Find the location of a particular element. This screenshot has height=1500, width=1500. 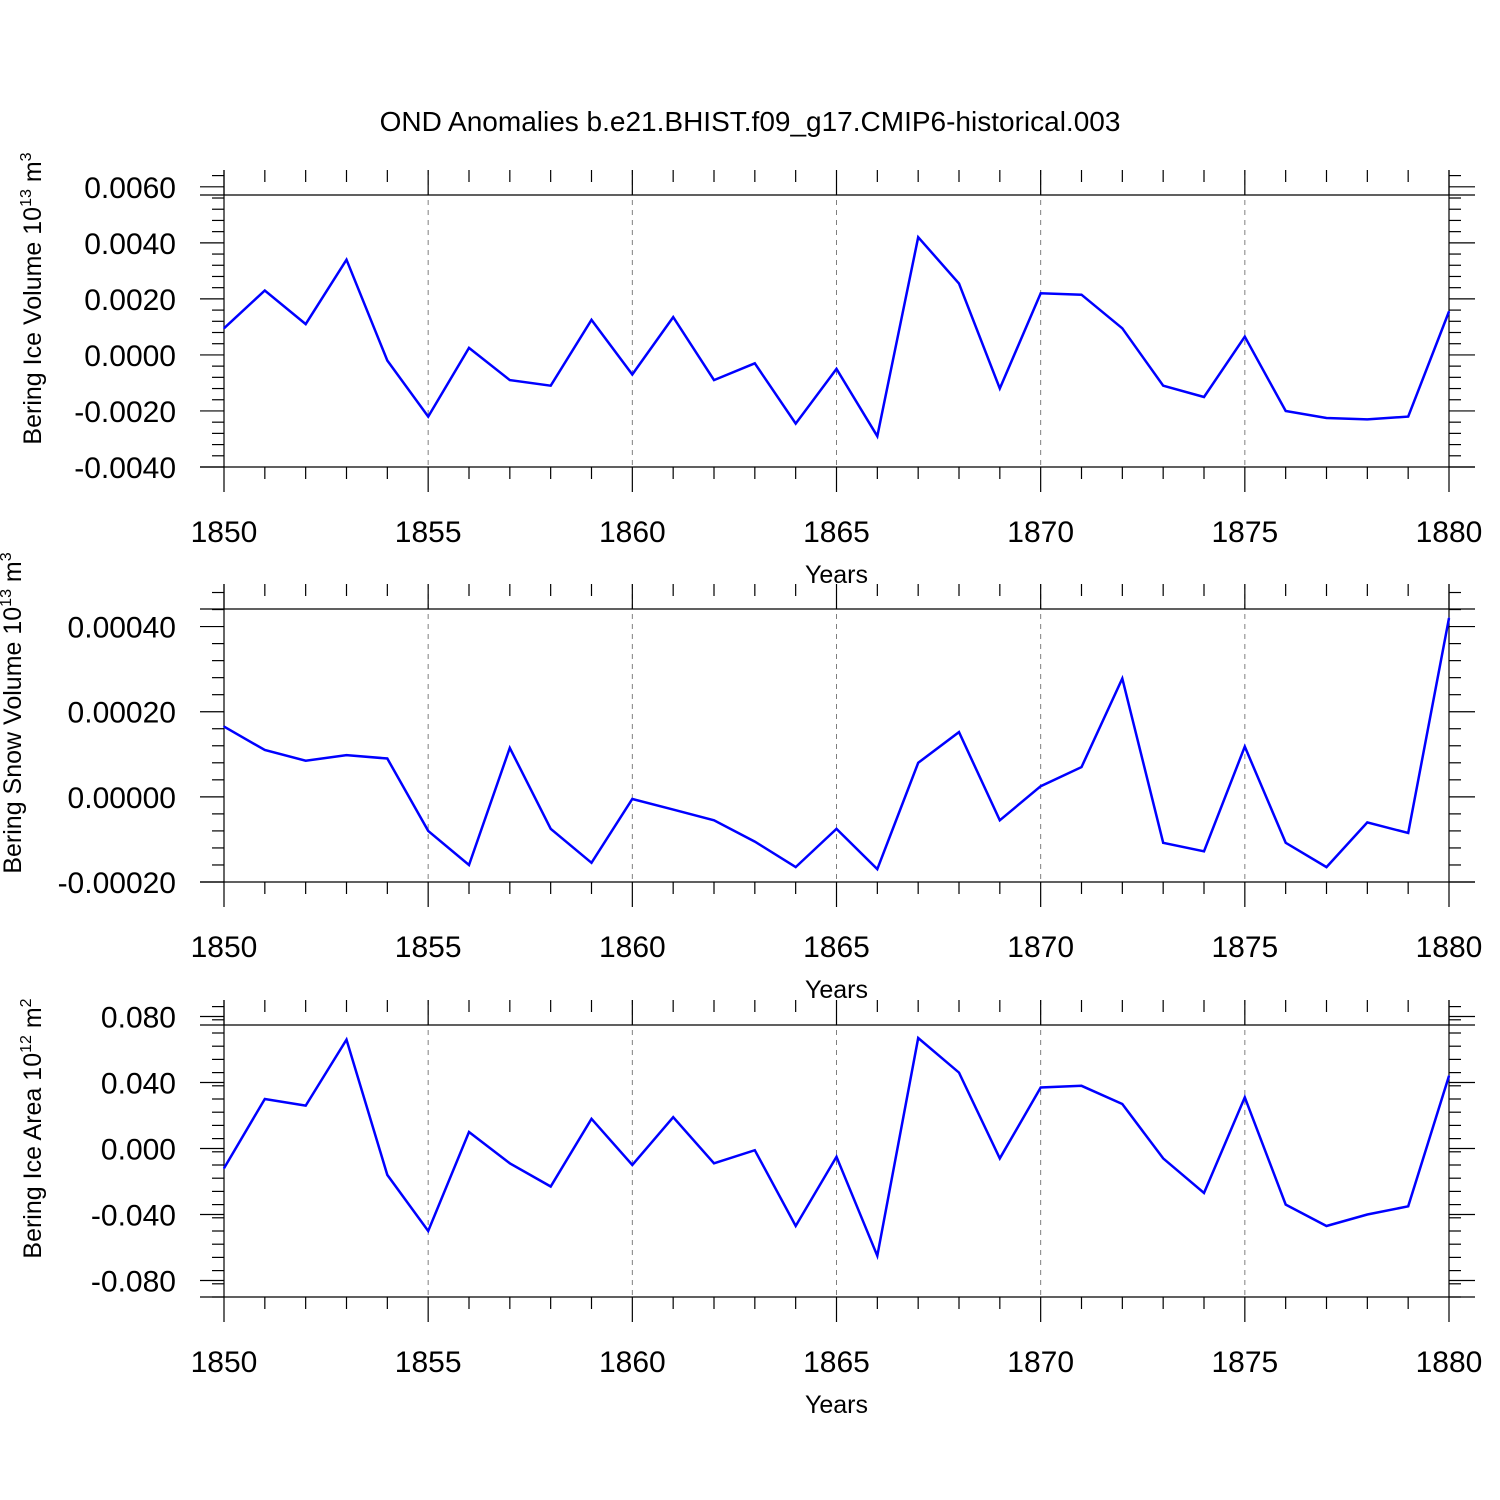

y-label-superscript: 3 is located at coordinates (26, 156).